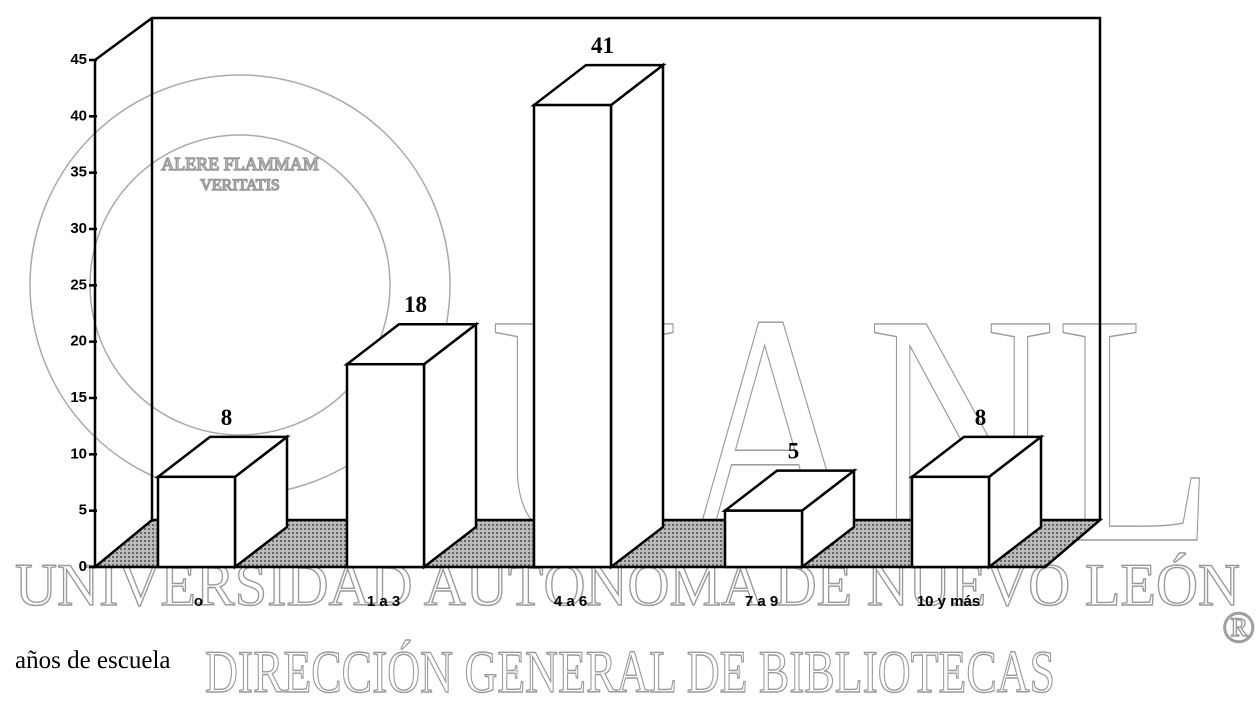 Image resolution: width=1256 pixels, height=709 pixels. What do you see at coordinates (83, 566) in the screenshot?
I see `y-tick-label: 0` at bounding box center [83, 566].